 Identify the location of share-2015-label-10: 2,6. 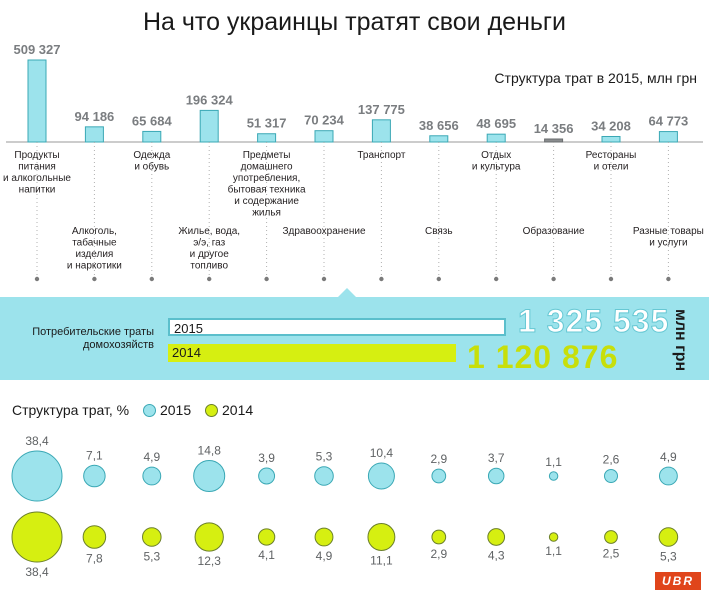
(611, 459).